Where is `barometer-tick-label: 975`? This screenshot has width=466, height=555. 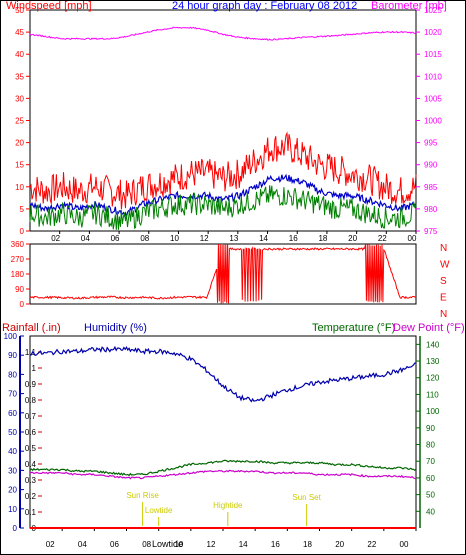
barometer-tick-label: 975 is located at coordinates (431, 231).